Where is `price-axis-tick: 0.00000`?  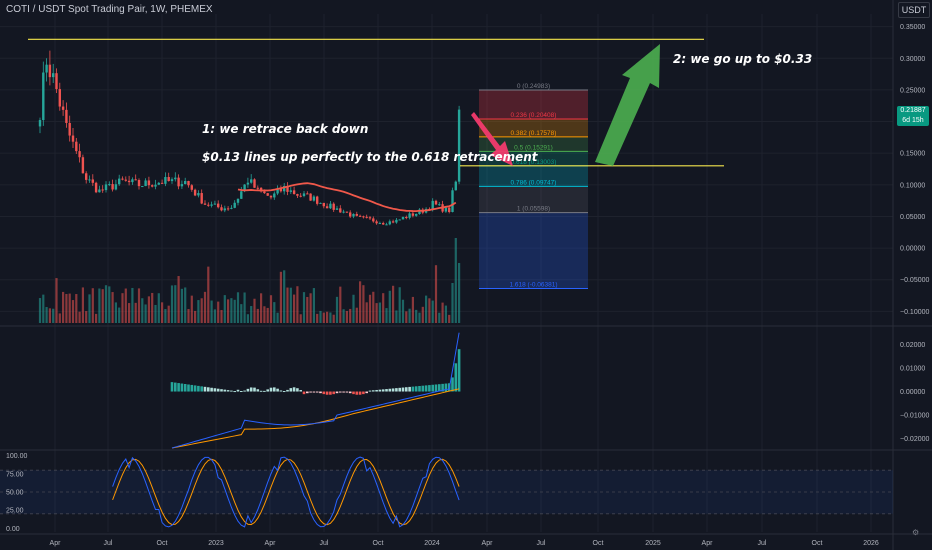 price-axis-tick: 0.00000 is located at coordinates (912, 249).